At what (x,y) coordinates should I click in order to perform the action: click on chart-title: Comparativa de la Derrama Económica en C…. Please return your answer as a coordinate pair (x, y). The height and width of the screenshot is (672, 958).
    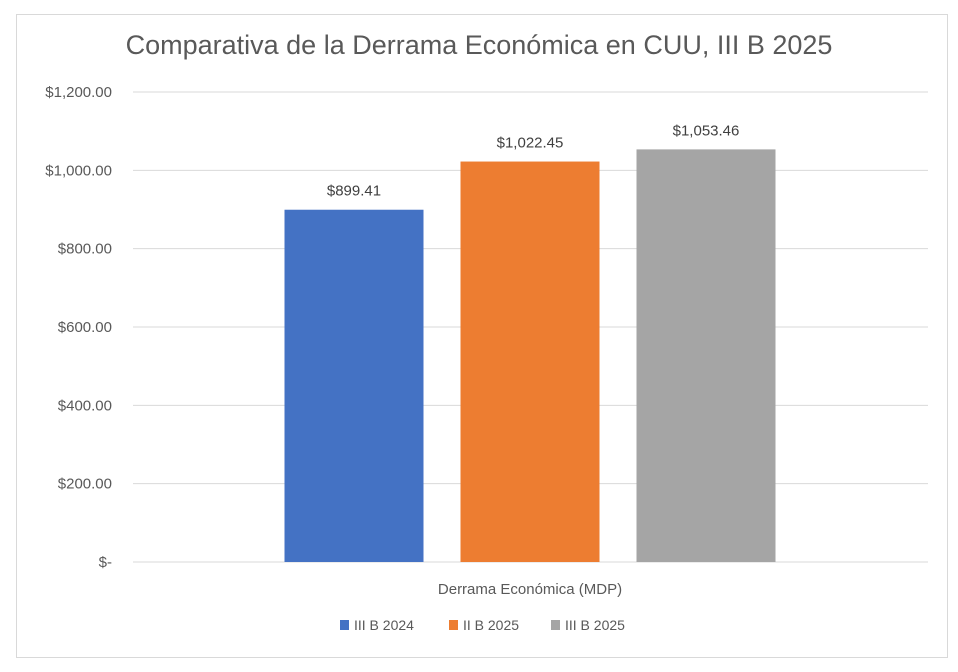
    Looking at the image, I should click on (479, 45).